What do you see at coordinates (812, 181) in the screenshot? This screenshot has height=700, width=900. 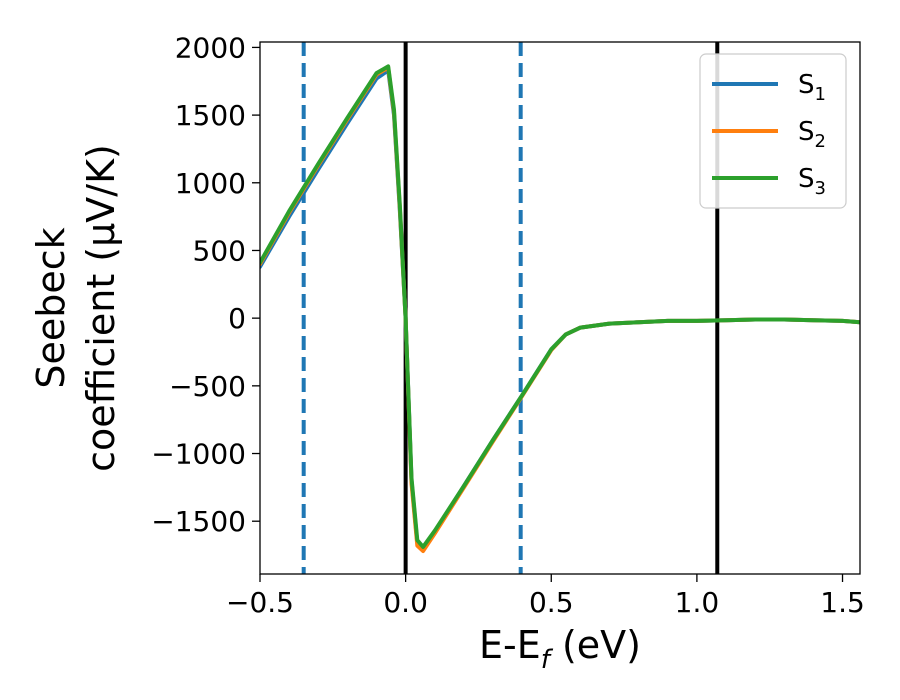 I see `legend-label-S3: S3` at bounding box center [812, 181].